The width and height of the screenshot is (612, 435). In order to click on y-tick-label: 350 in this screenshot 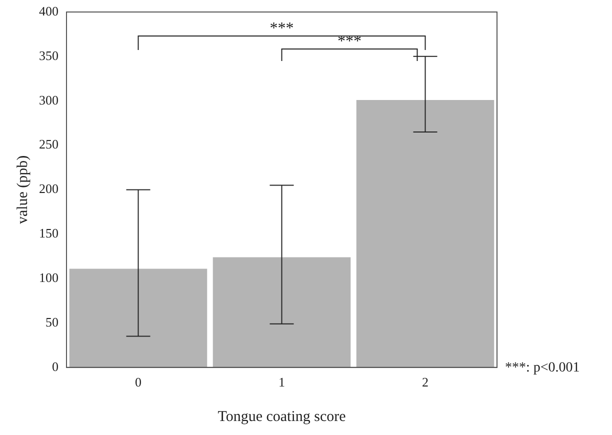, I will do `click(48, 55)`.